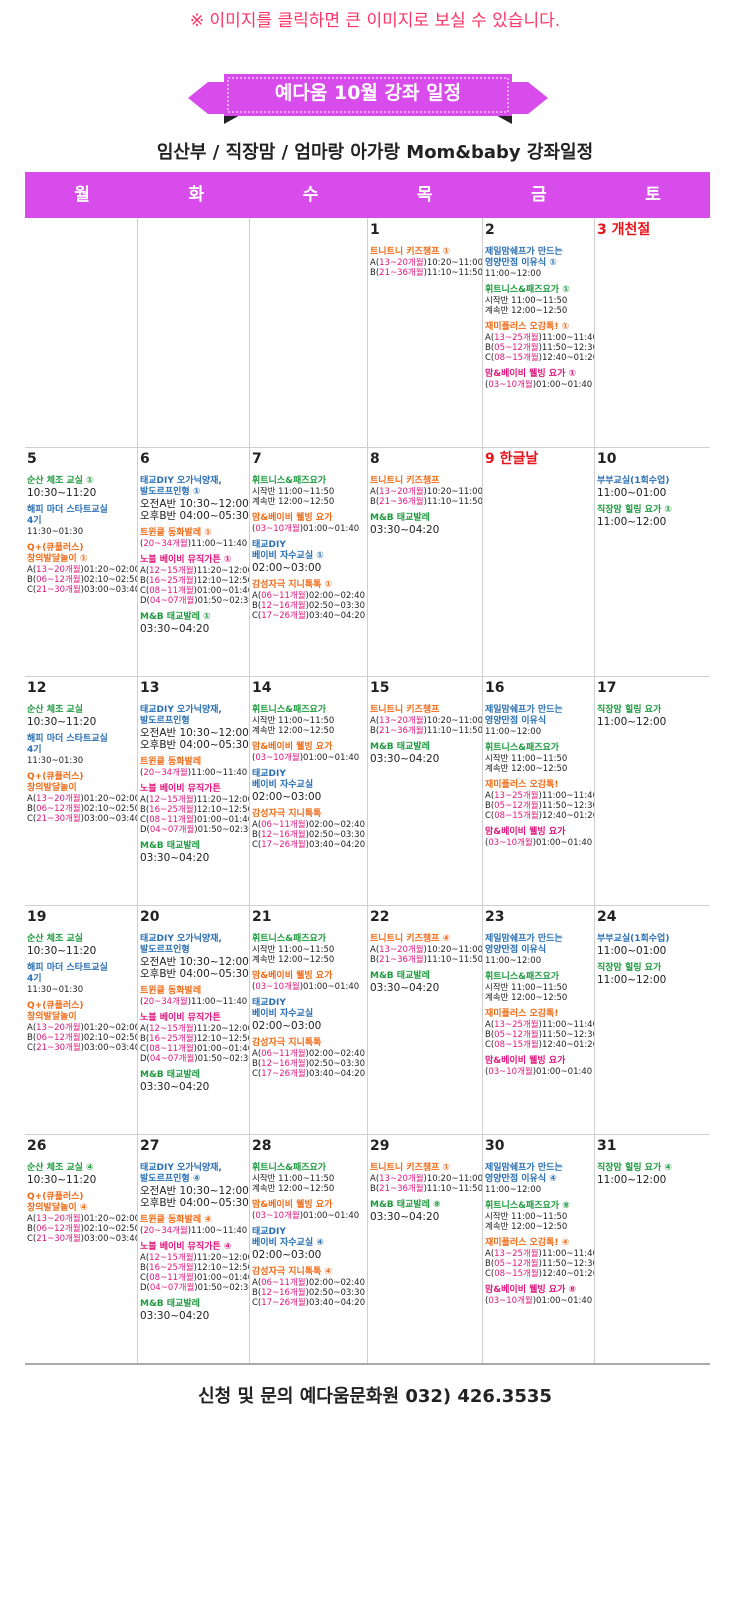 This screenshot has width=750, height=1600. What do you see at coordinates (538, 721) in the screenshot?
I see `class-entry: 제일맘쉐프가 만드는 영양만점 이유식 11:00~12:00` at bounding box center [538, 721].